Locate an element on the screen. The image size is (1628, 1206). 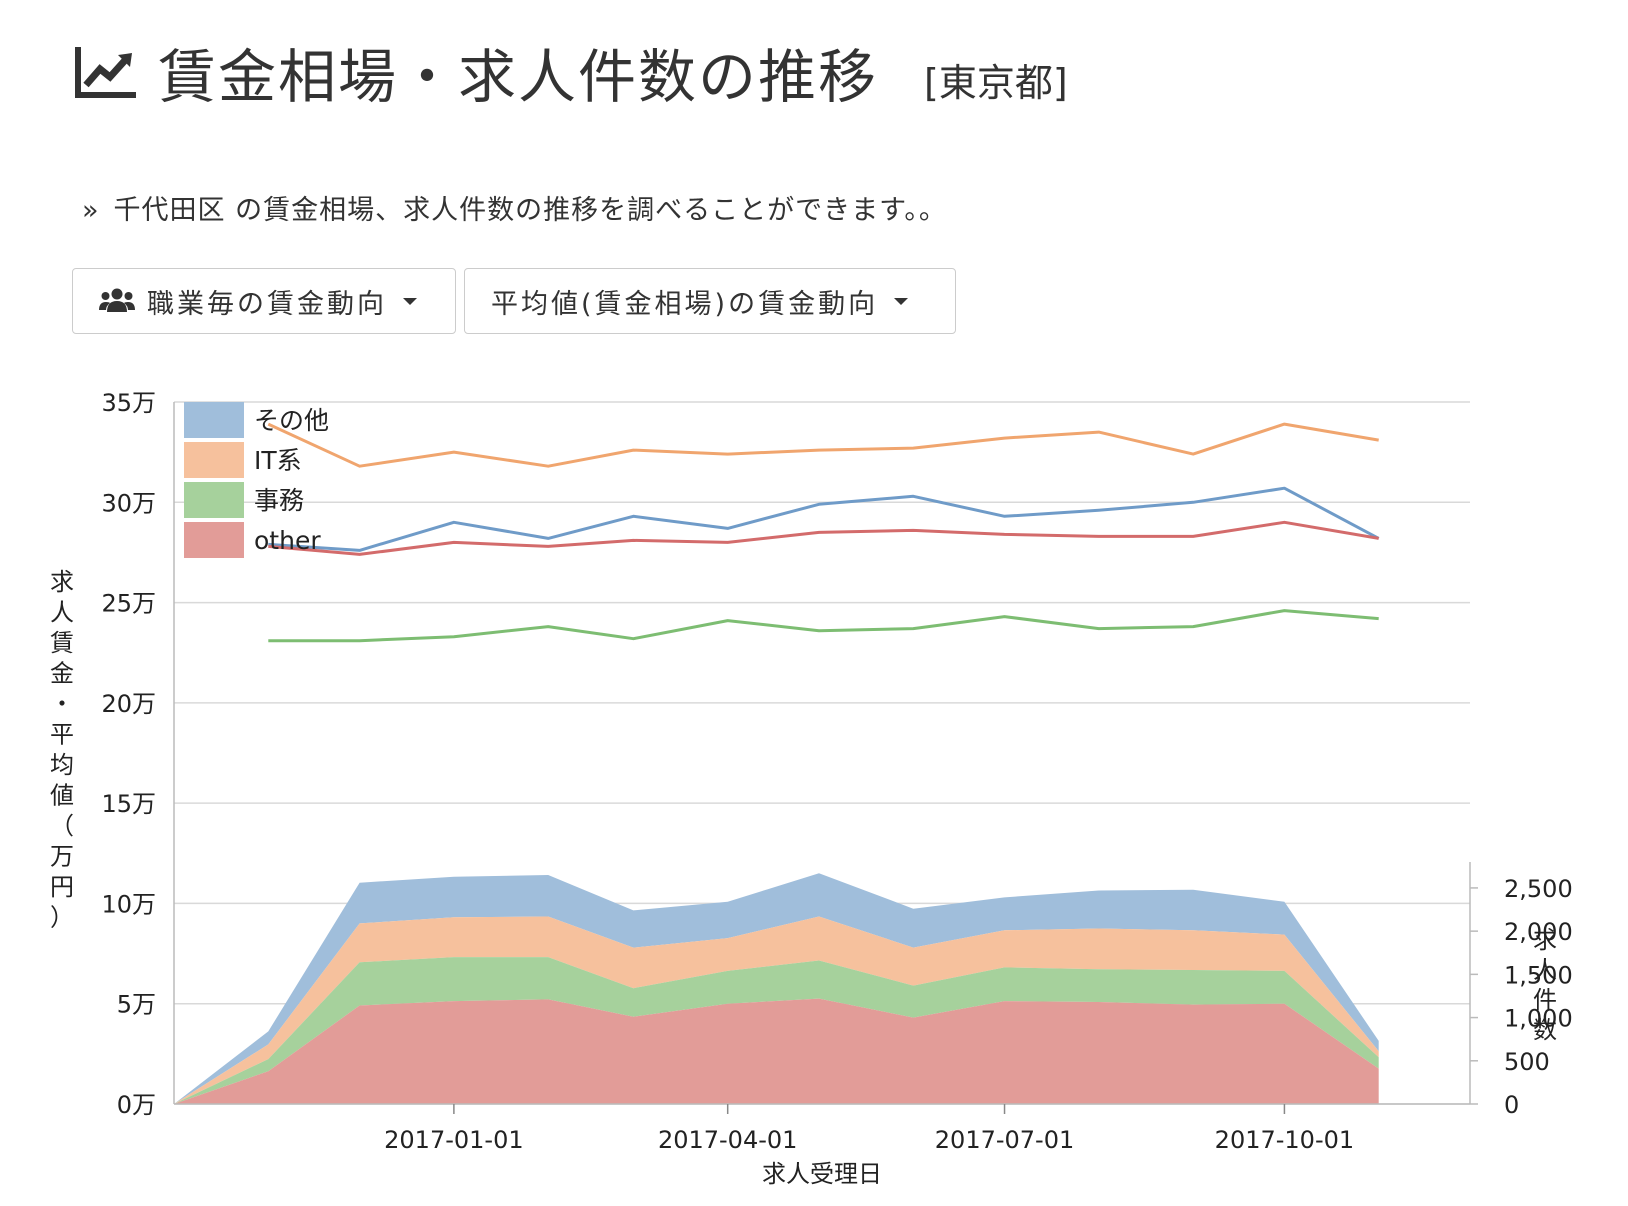
chevron-icon: » is located at coordinates (91, 210).